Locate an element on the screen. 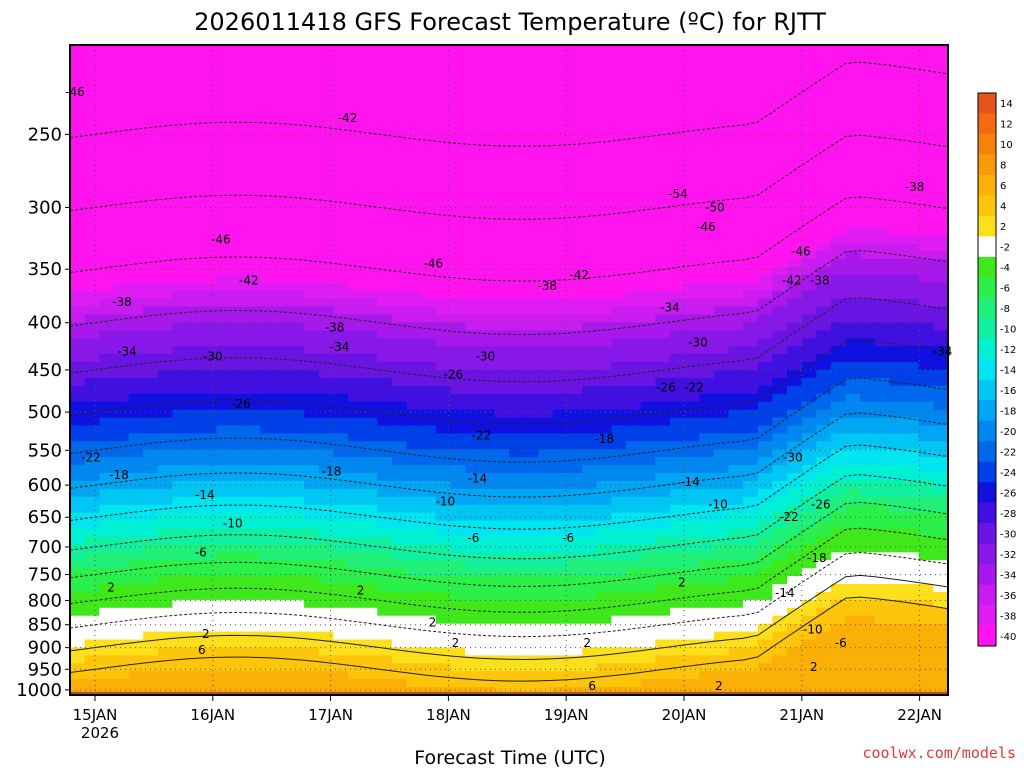  contour-line is located at coordinates (509, 177).